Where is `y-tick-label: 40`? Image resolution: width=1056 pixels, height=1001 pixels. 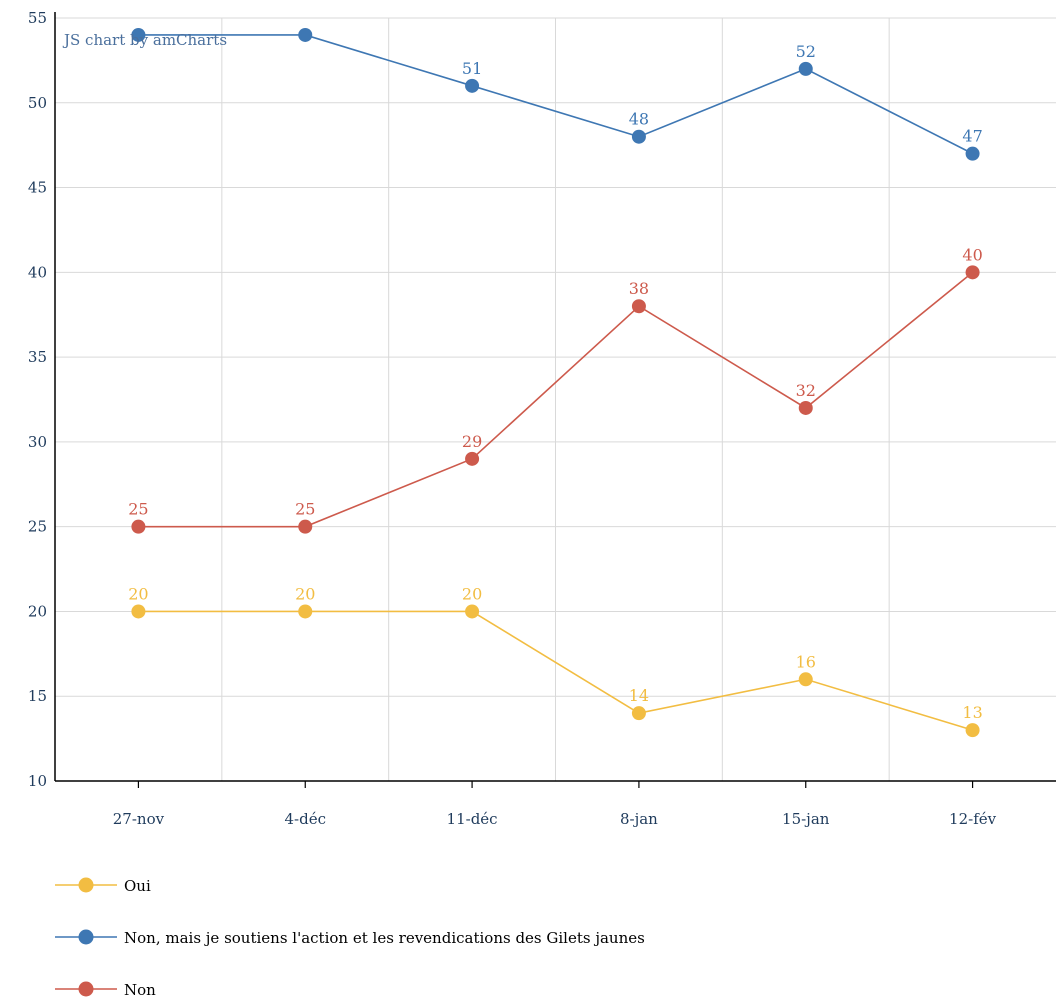
y-tick-label: 40 is located at coordinates (37, 272).